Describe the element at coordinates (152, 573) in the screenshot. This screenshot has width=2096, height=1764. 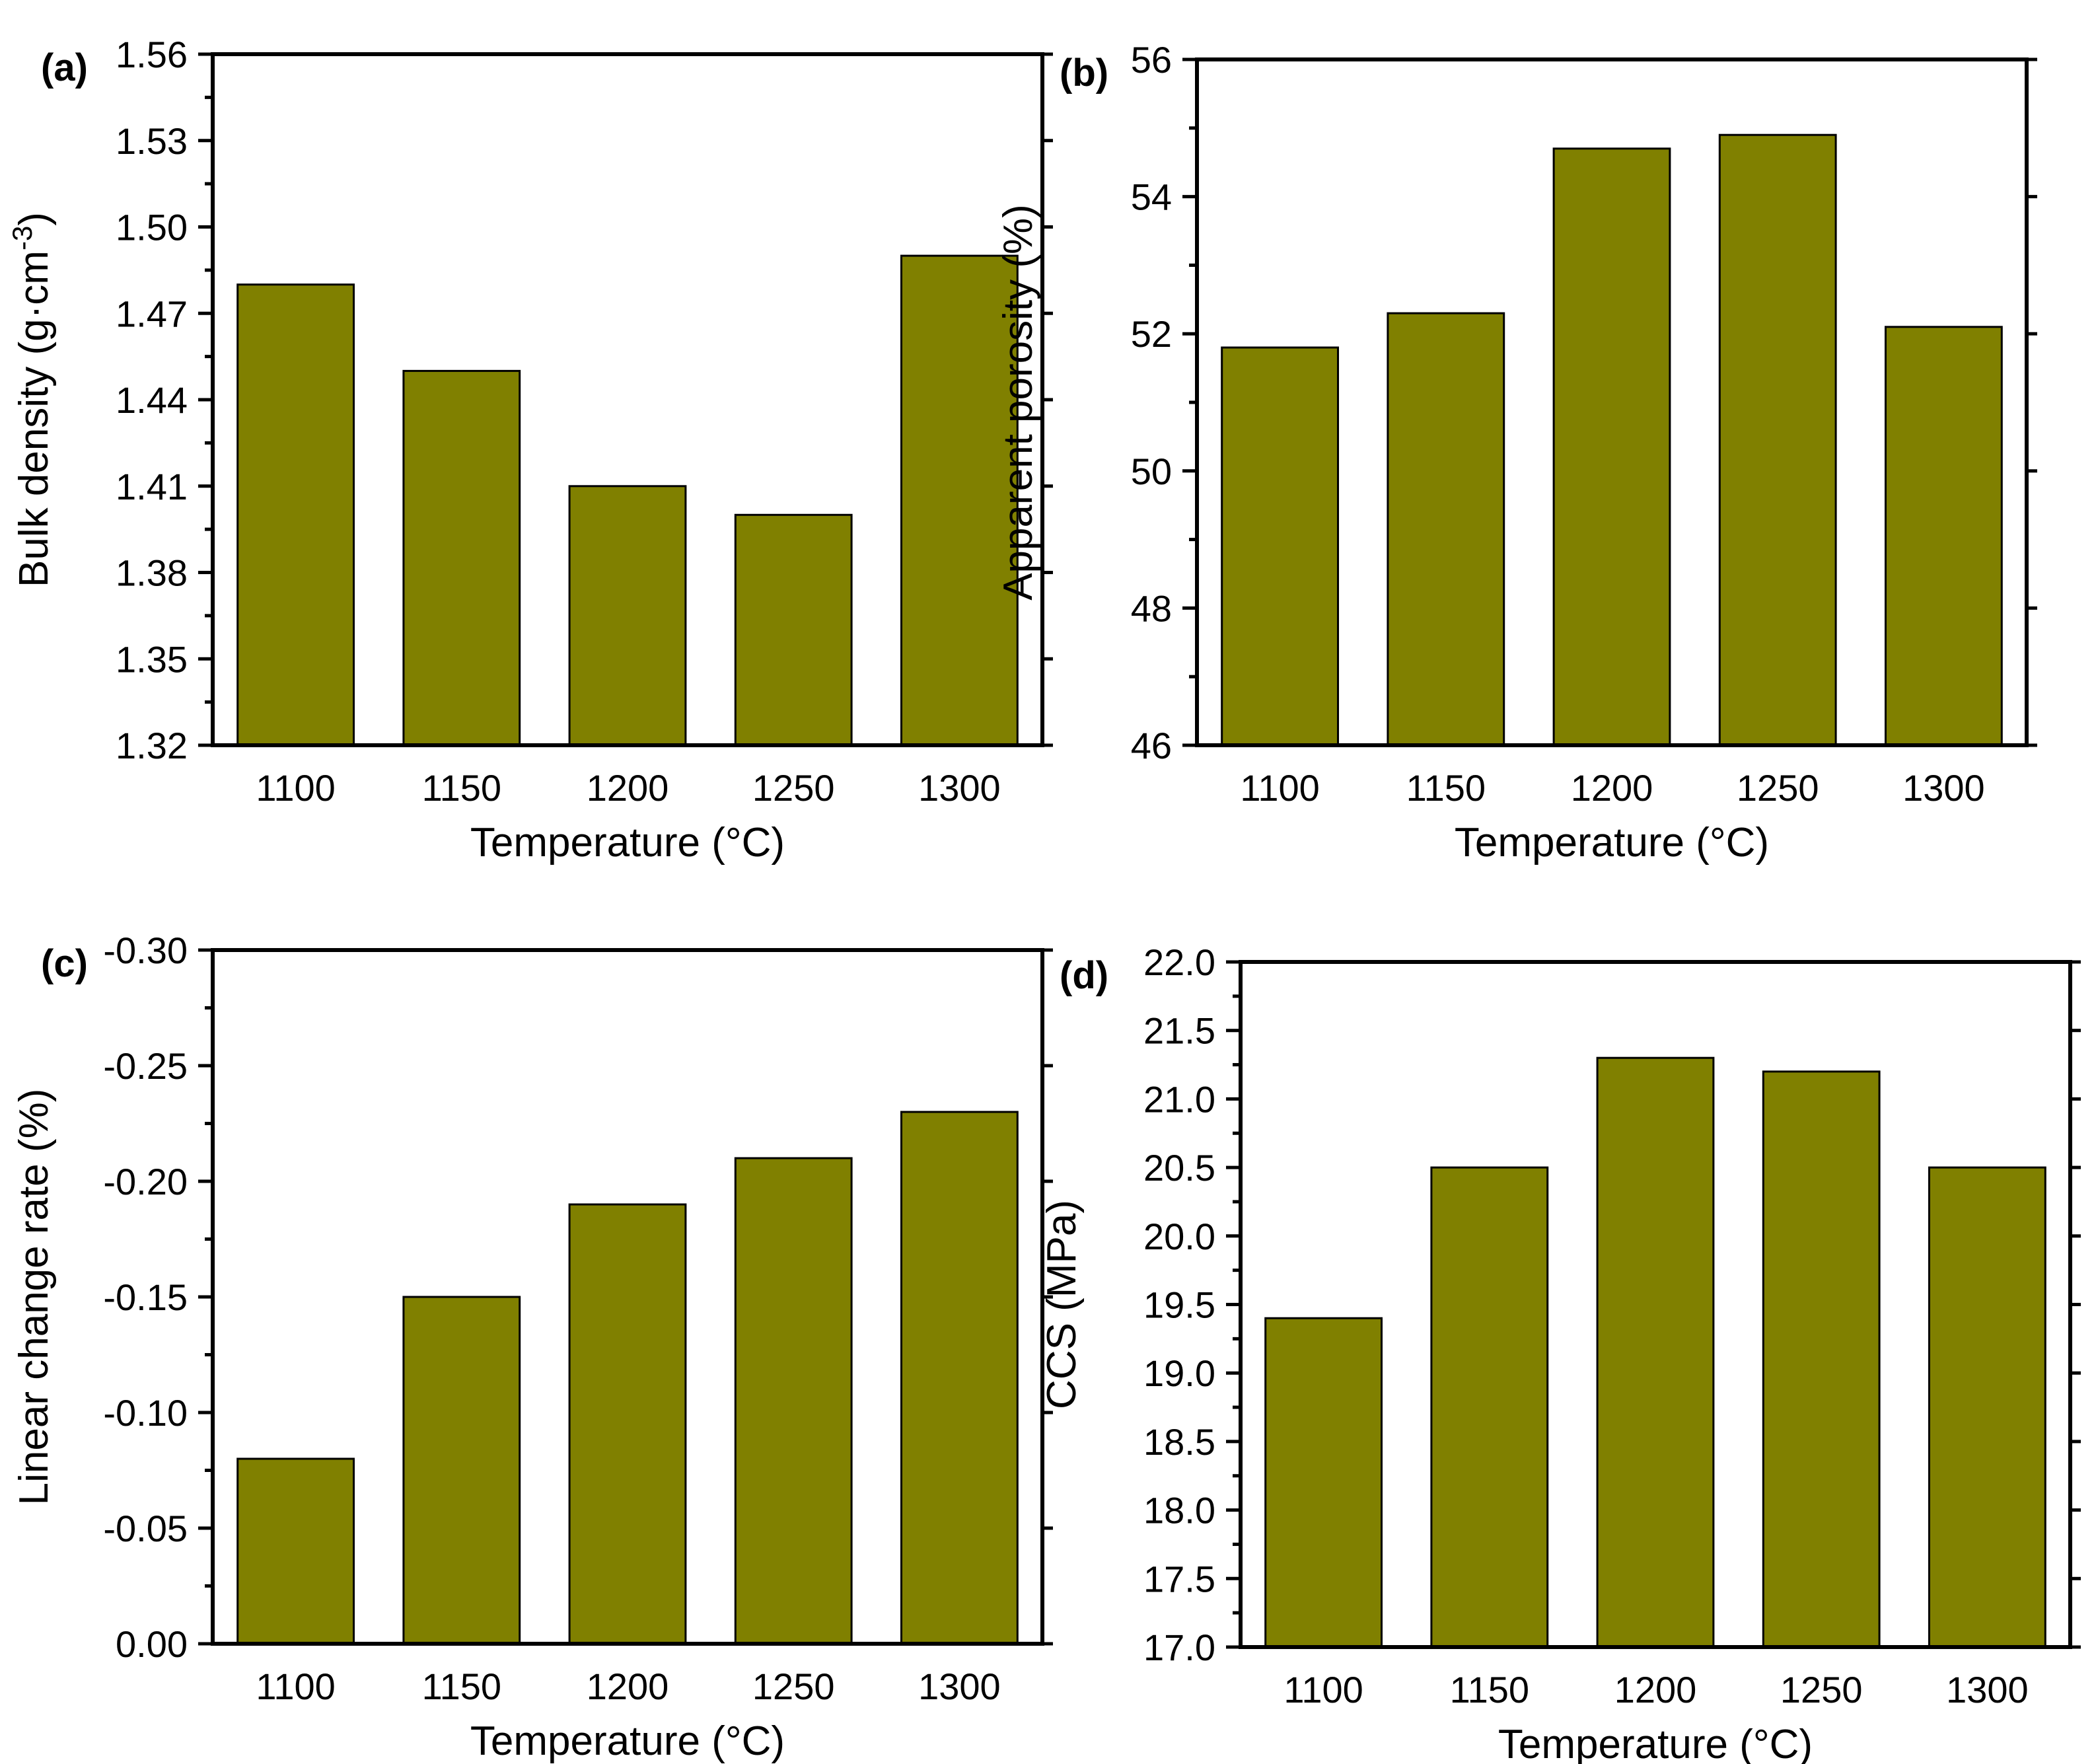
I see `ytick-label-a-2: 1.38` at that location.